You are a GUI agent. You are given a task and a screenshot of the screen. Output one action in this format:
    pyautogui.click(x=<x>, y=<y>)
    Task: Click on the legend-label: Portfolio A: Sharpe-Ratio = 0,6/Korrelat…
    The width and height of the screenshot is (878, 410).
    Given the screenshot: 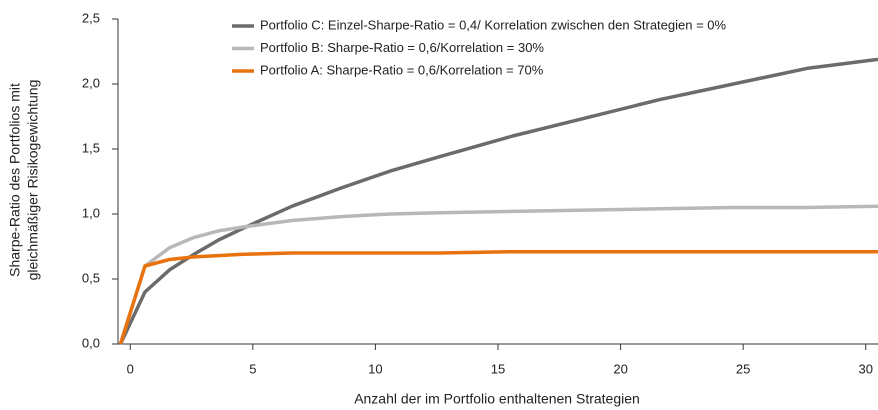 What is the action you would take?
    pyautogui.click(x=402, y=69)
    